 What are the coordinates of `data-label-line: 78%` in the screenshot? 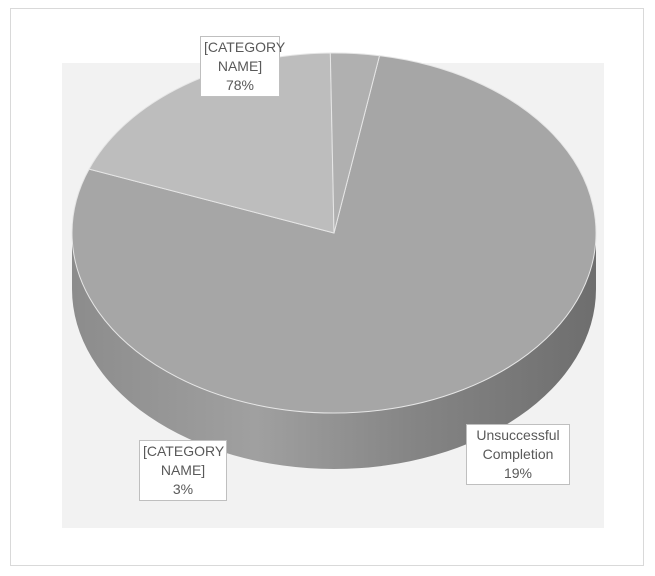 It's located at (240, 85).